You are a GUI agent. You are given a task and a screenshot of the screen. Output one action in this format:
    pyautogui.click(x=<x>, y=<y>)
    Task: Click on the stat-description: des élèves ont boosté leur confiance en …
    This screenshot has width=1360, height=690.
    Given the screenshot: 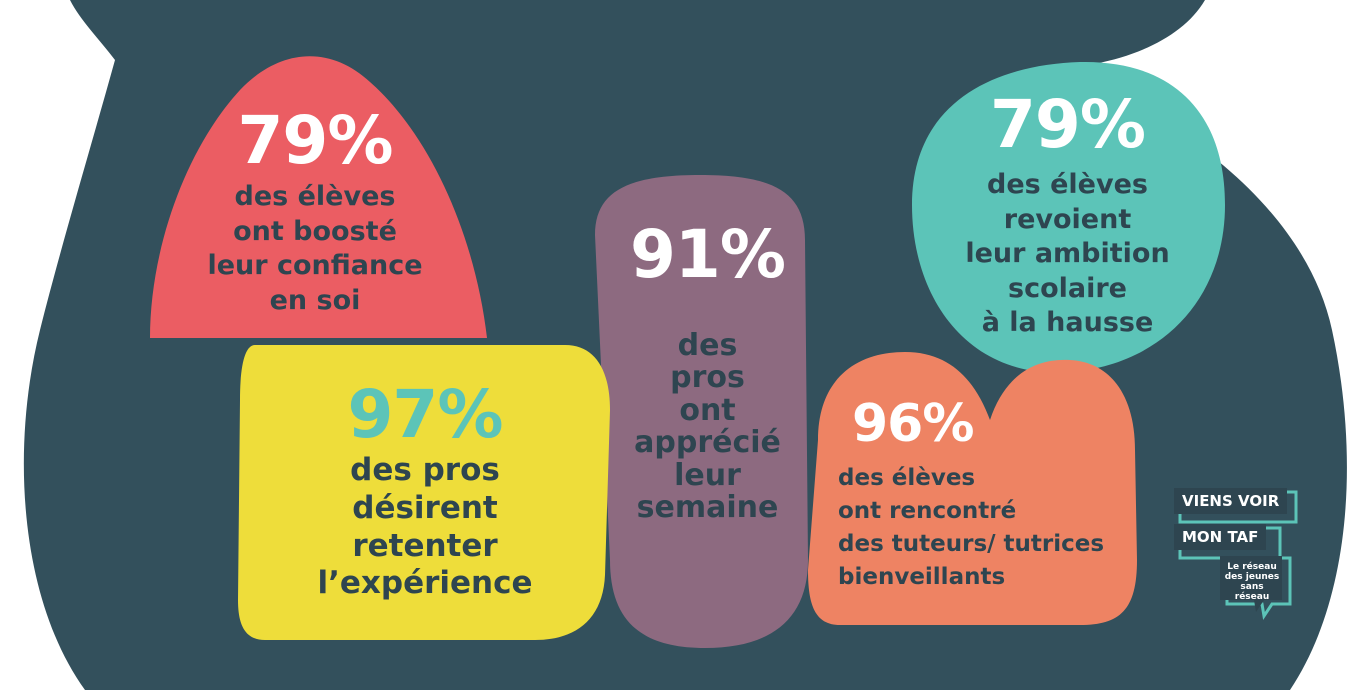 What is the action you would take?
    pyautogui.click(x=315, y=248)
    